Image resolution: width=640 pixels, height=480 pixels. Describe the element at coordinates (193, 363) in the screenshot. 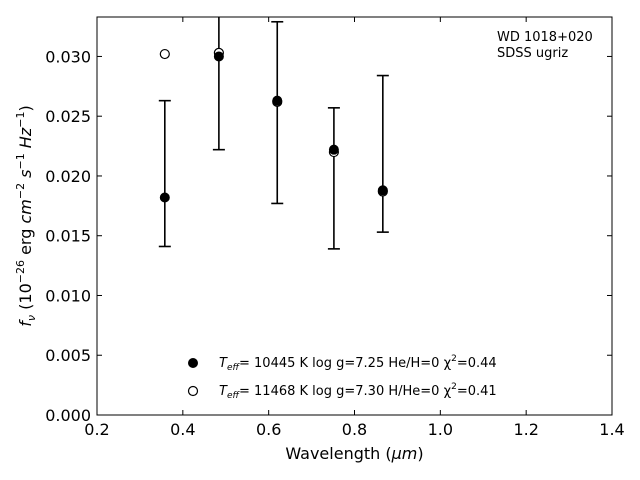

I see `legend-marker-filled` at that location.